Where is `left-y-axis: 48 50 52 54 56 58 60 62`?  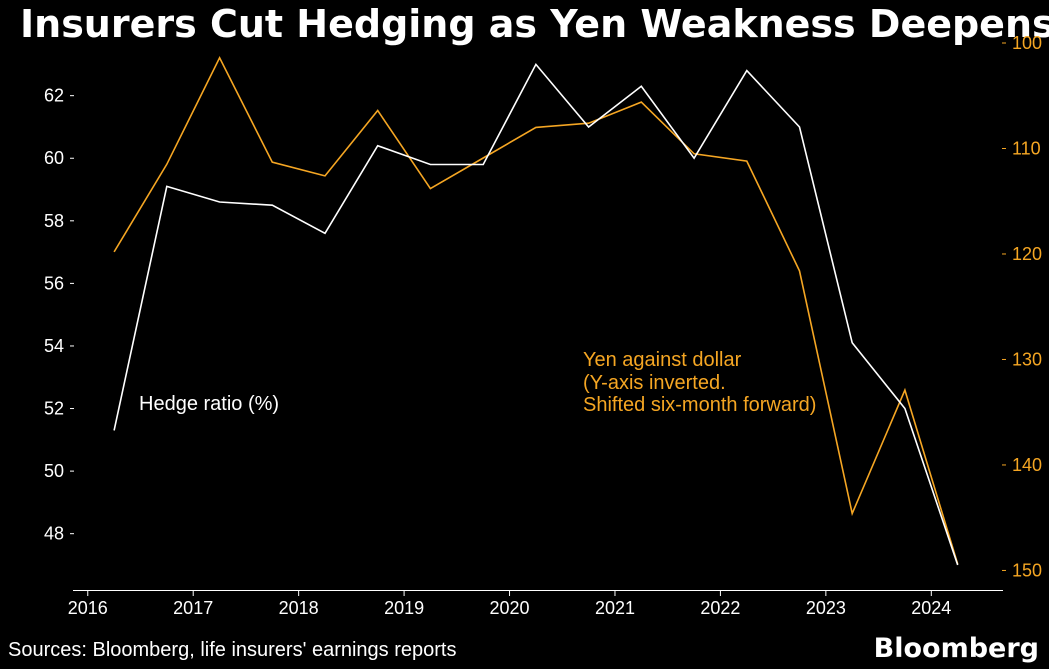
left-y-axis: 48 50 52 54 56 58 60 62 is located at coordinates (59, 315).